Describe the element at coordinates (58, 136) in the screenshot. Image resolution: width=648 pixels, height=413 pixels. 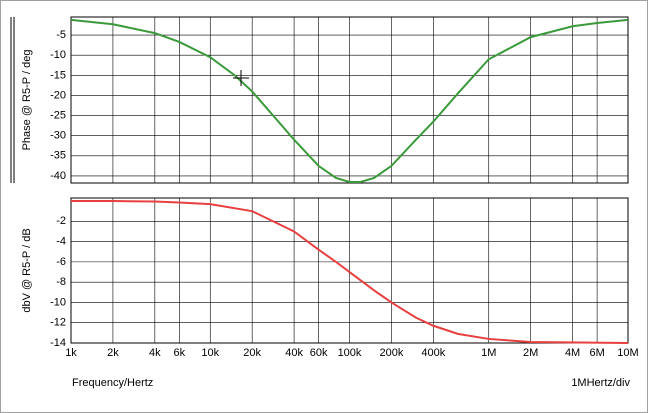
I see `y-tick-label: -30` at that location.